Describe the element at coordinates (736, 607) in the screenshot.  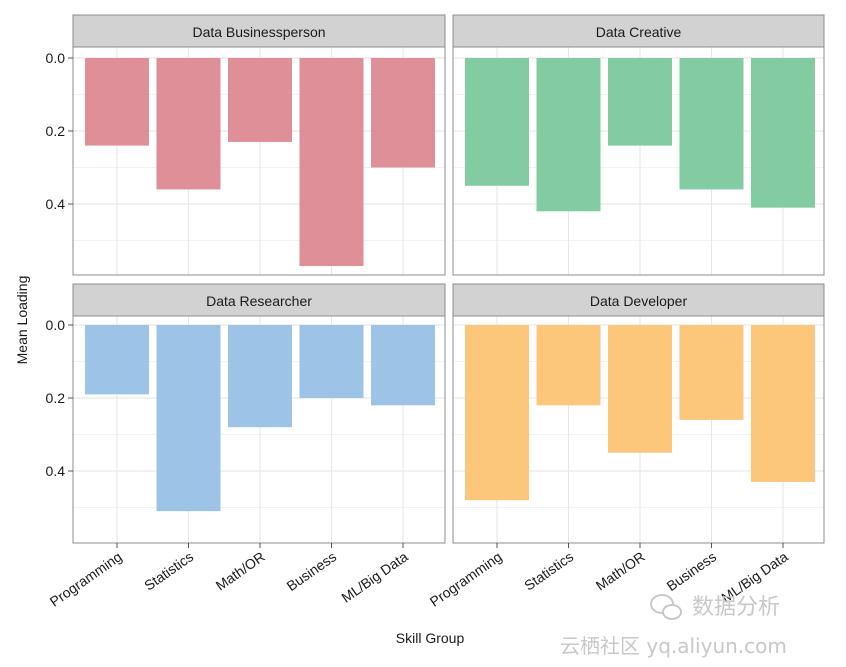
I see `watermark-line1: 数据分析` at that location.